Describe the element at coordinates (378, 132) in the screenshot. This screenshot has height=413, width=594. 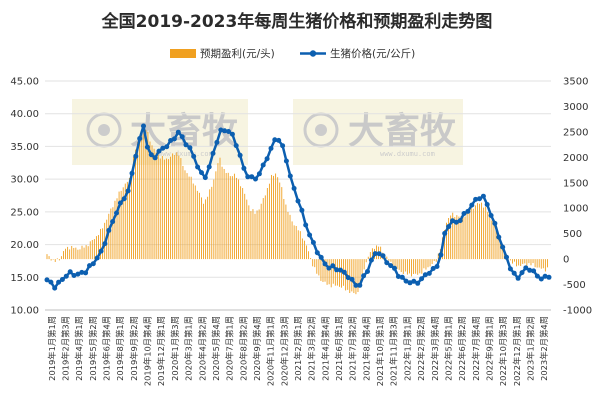
I see `watermark-2: www.dxumu.com 大畜牧` at that location.